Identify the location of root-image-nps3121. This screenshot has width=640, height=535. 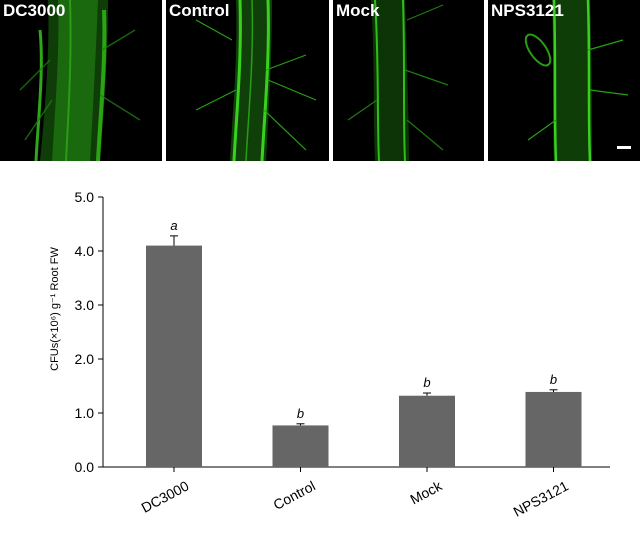
(564, 80).